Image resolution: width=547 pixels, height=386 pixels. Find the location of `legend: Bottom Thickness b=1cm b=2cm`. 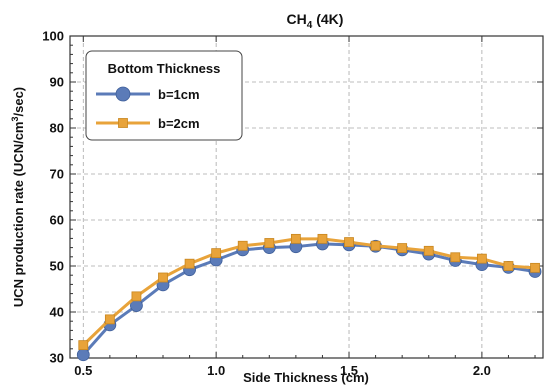

legend: Bottom Thickness b=1cm b=2cm is located at coordinates (164, 95).